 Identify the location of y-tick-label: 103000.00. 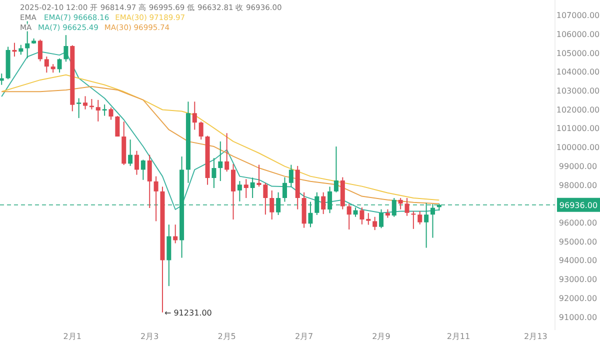
(578, 91).